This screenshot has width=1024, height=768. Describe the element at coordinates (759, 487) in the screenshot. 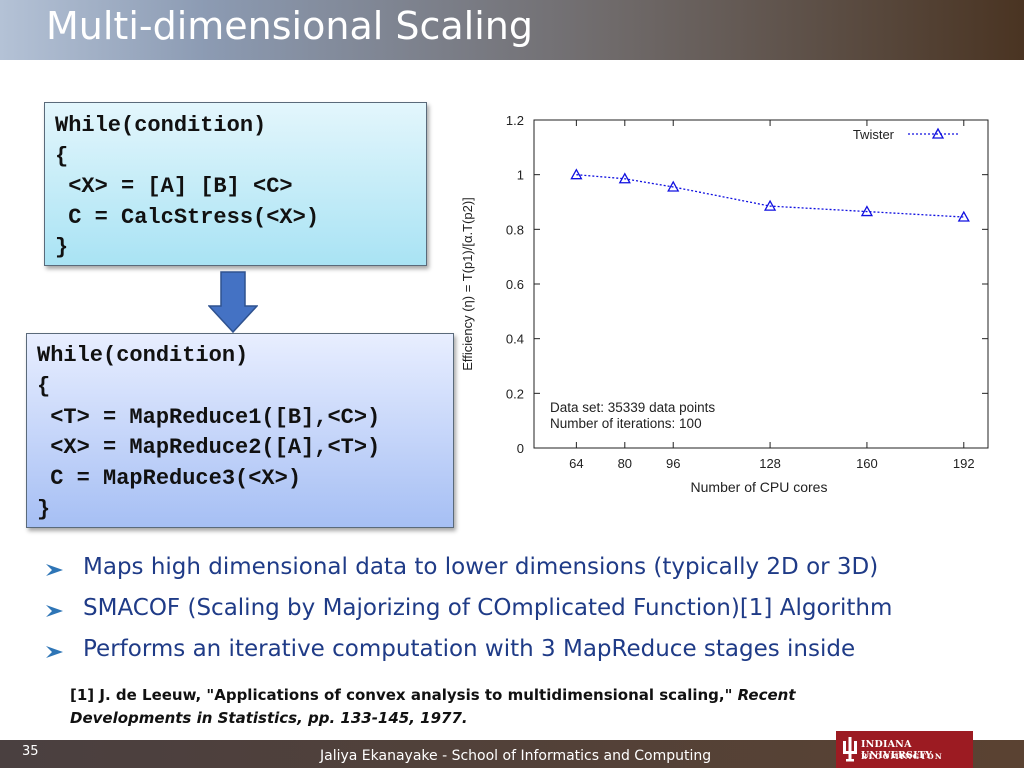

I see `x-axis-label: Number of CPU cores` at that location.